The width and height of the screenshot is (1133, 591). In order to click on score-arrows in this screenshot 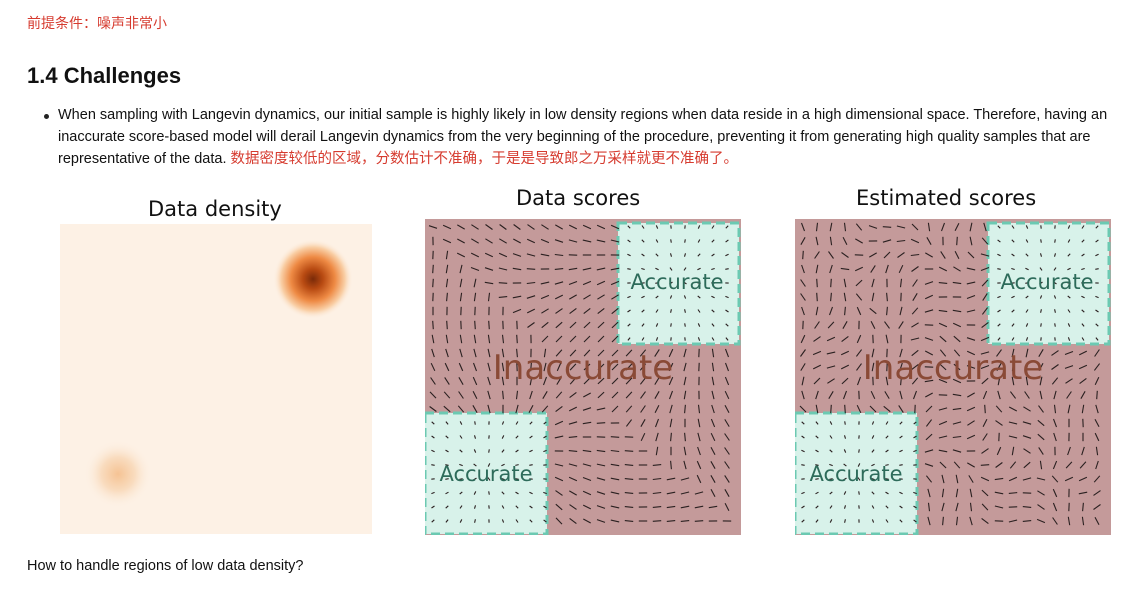, I will do `click(580, 374)`.